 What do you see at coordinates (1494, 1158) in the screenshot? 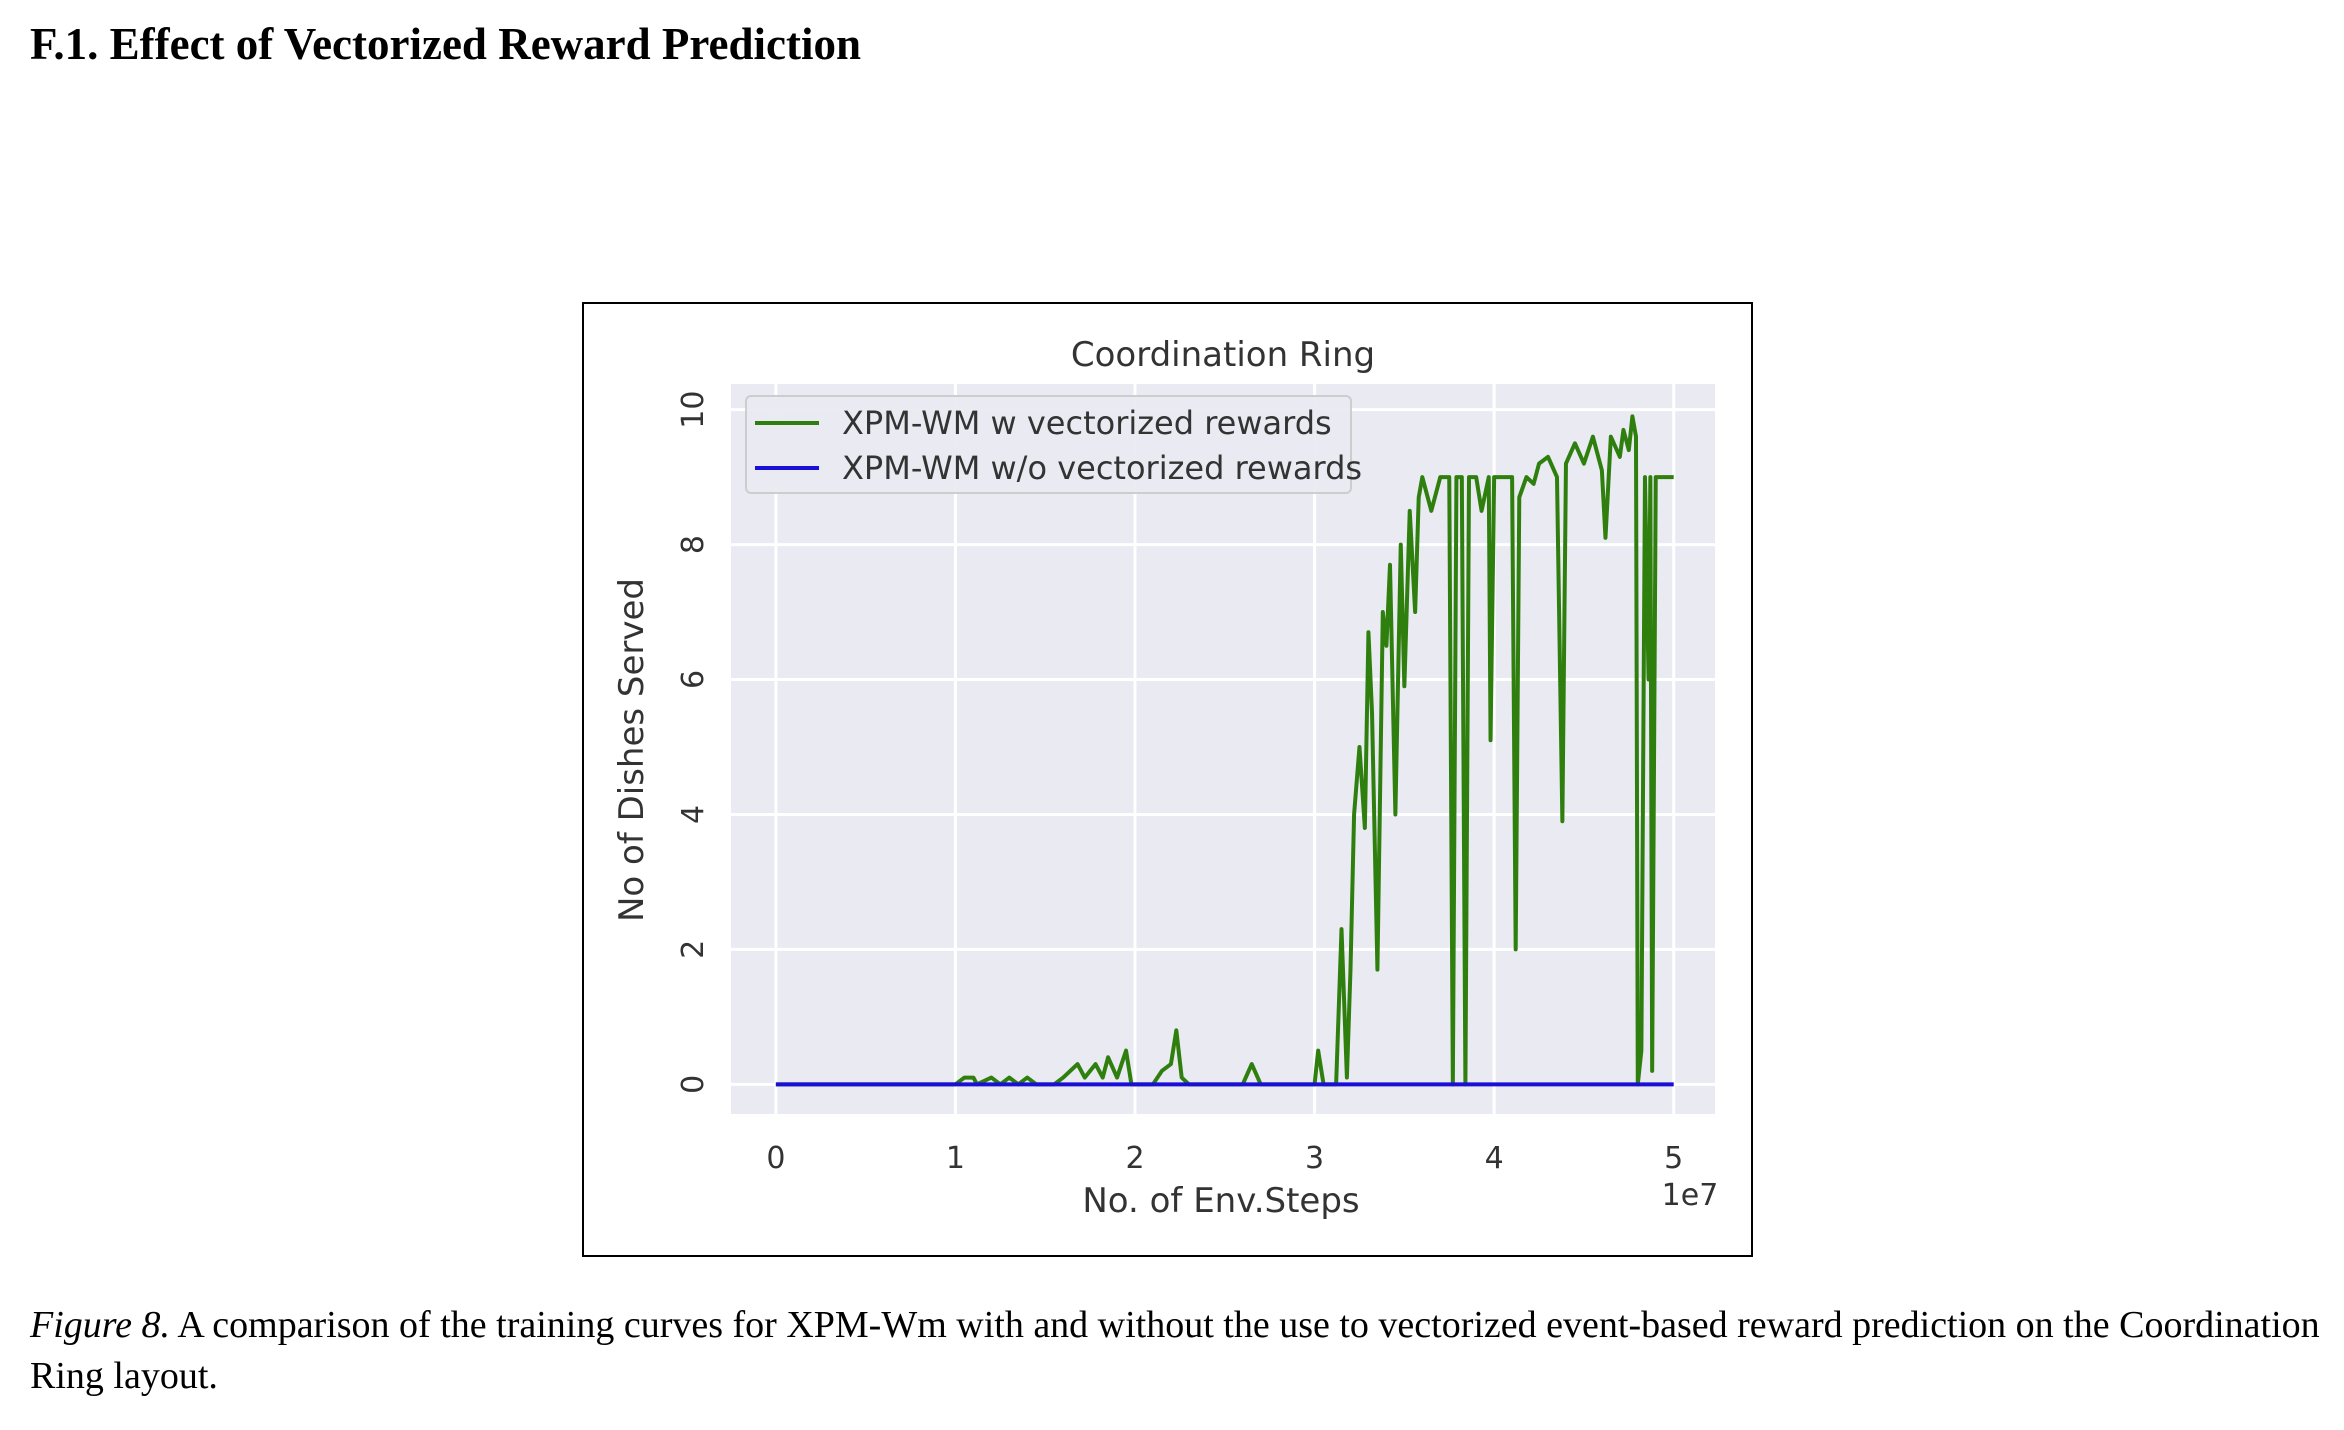
I see `x-tick-label: 4` at bounding box center [1494, 1158].